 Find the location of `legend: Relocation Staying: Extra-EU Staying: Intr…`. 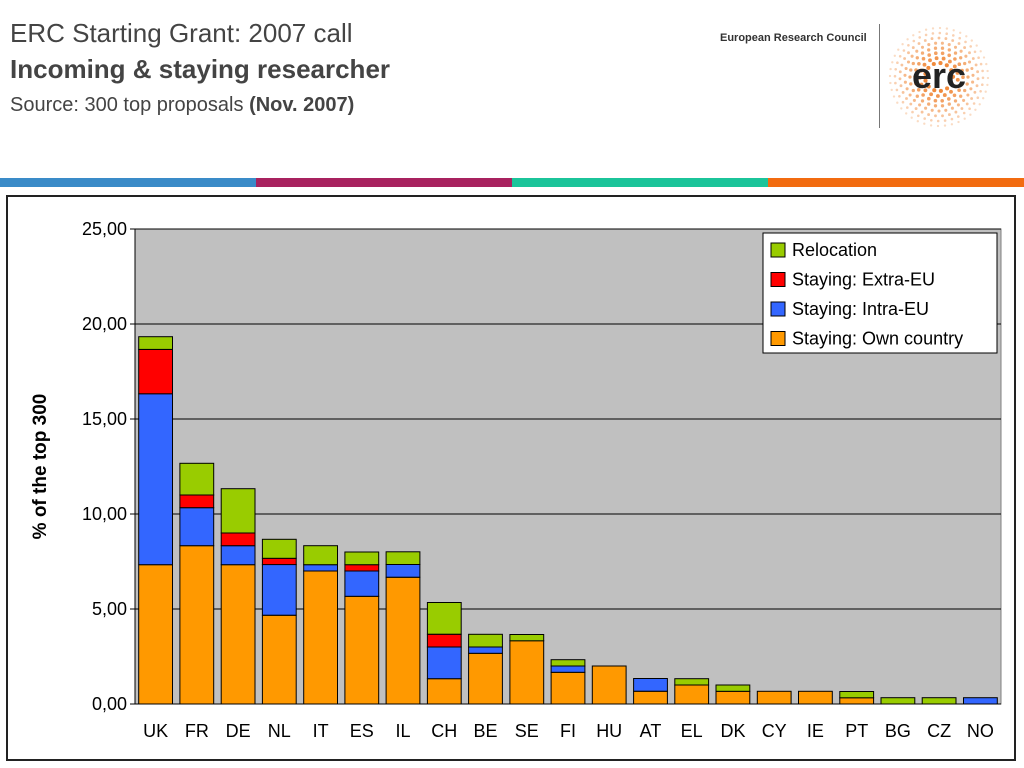

legend: Relocation Staying: Extra-EU Staying: Intr… is located at coordinates (880, 293).